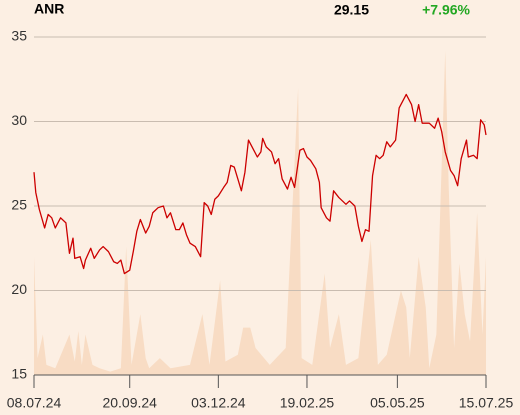  What do you see at coordinates (19, 36) in the screenshot?
I see `y-tick-label: 35` at bounding box center [19, 36].